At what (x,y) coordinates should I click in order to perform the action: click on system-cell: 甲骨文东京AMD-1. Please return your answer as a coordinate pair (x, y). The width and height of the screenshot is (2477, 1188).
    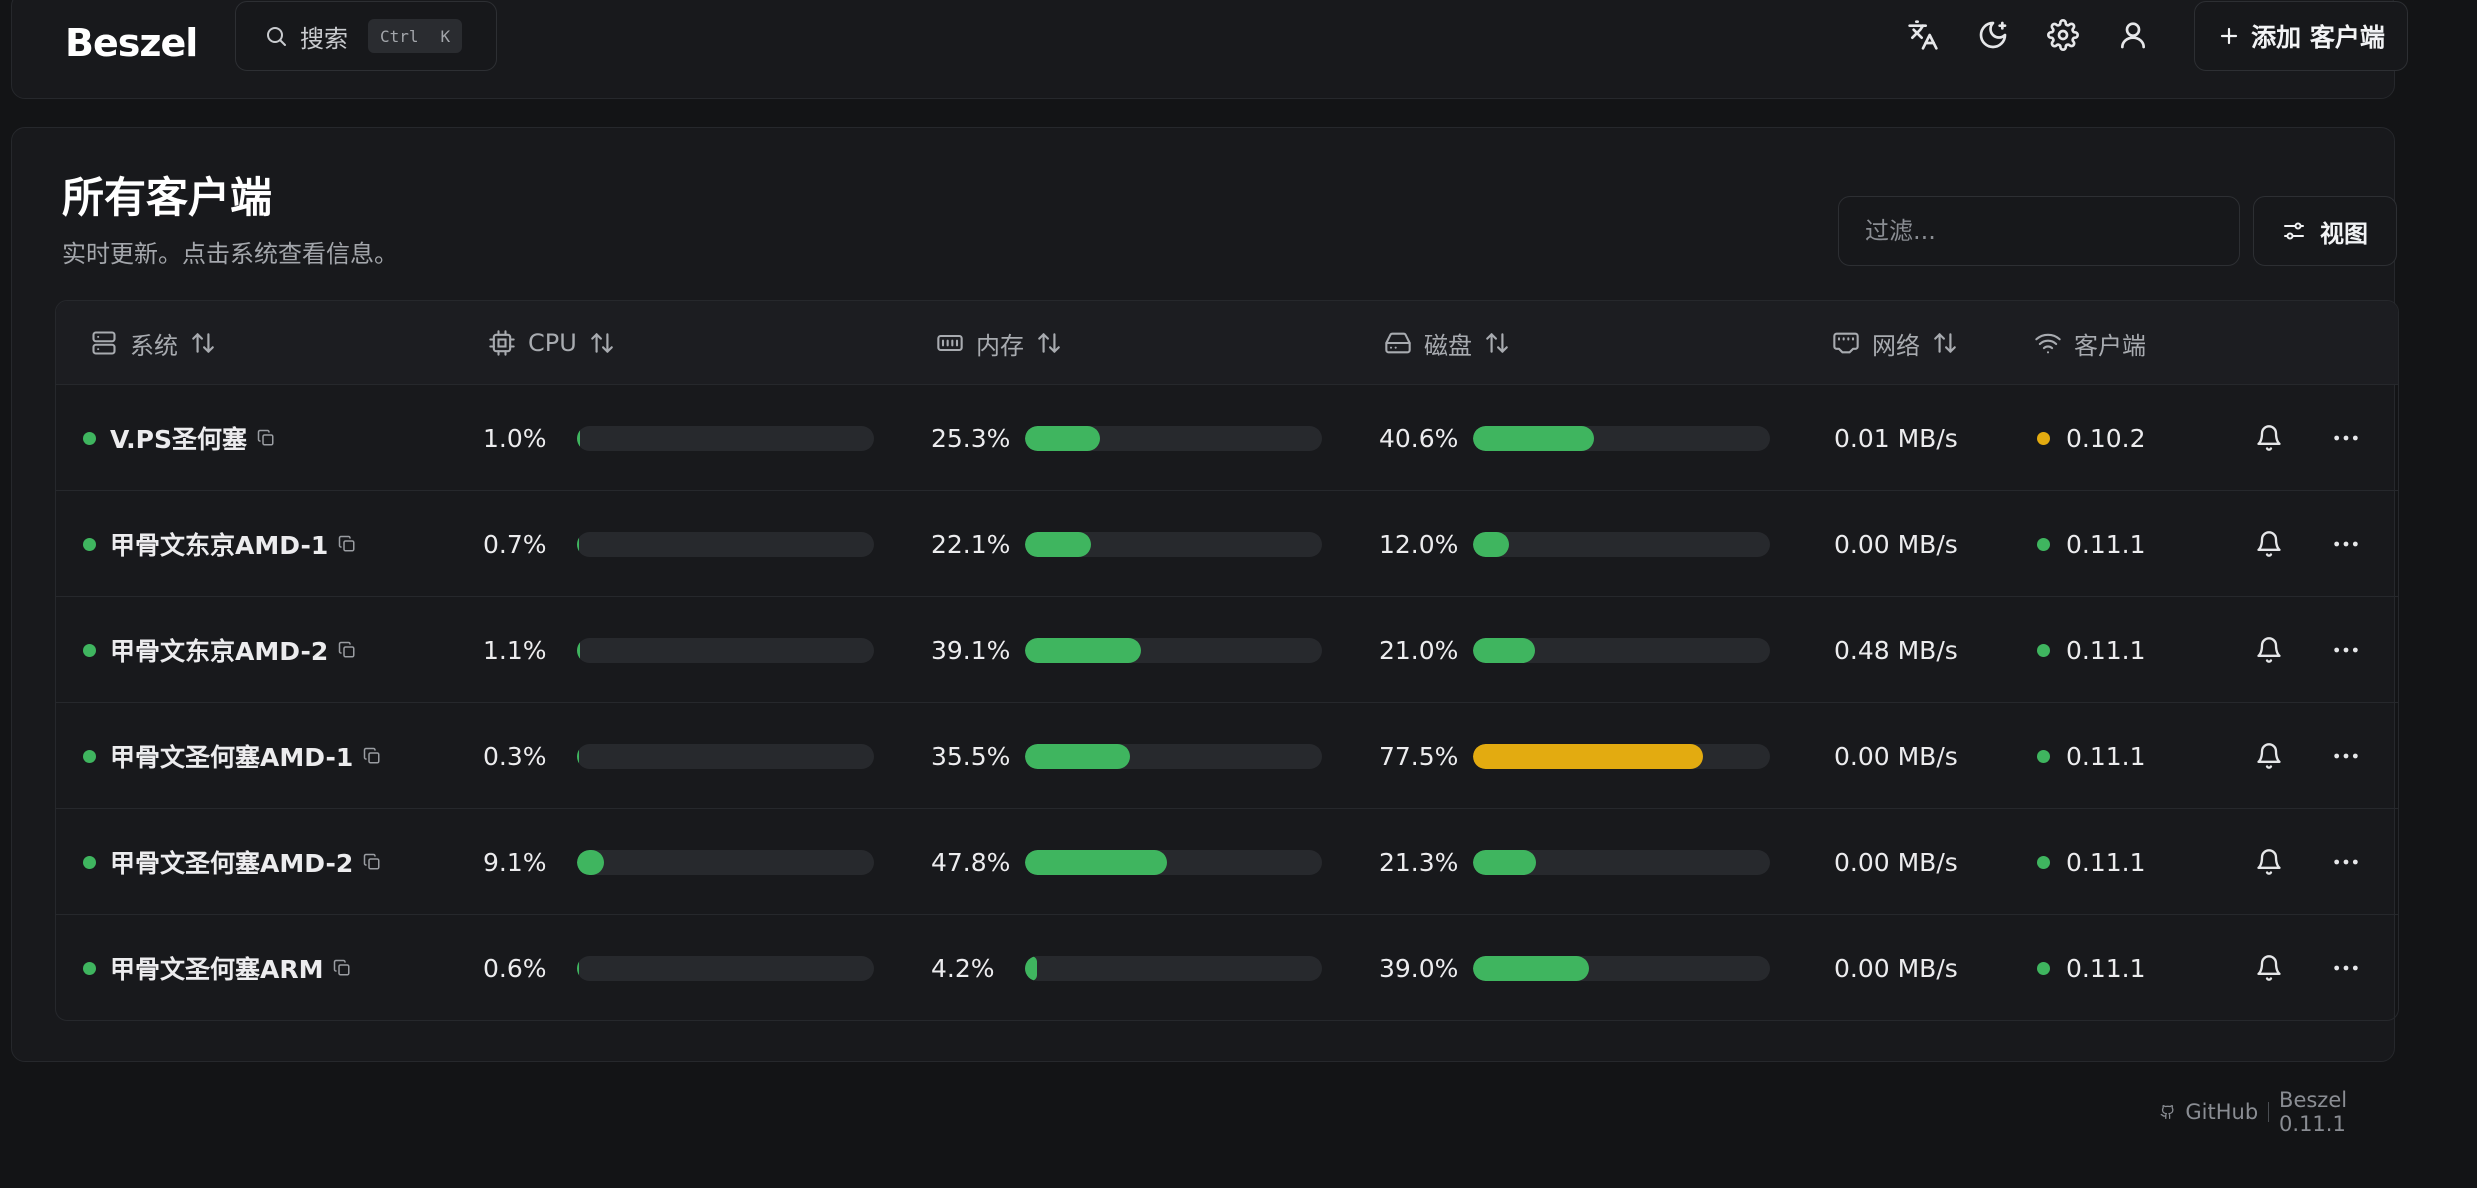
    Looking at the image, I should click on (219, 544).